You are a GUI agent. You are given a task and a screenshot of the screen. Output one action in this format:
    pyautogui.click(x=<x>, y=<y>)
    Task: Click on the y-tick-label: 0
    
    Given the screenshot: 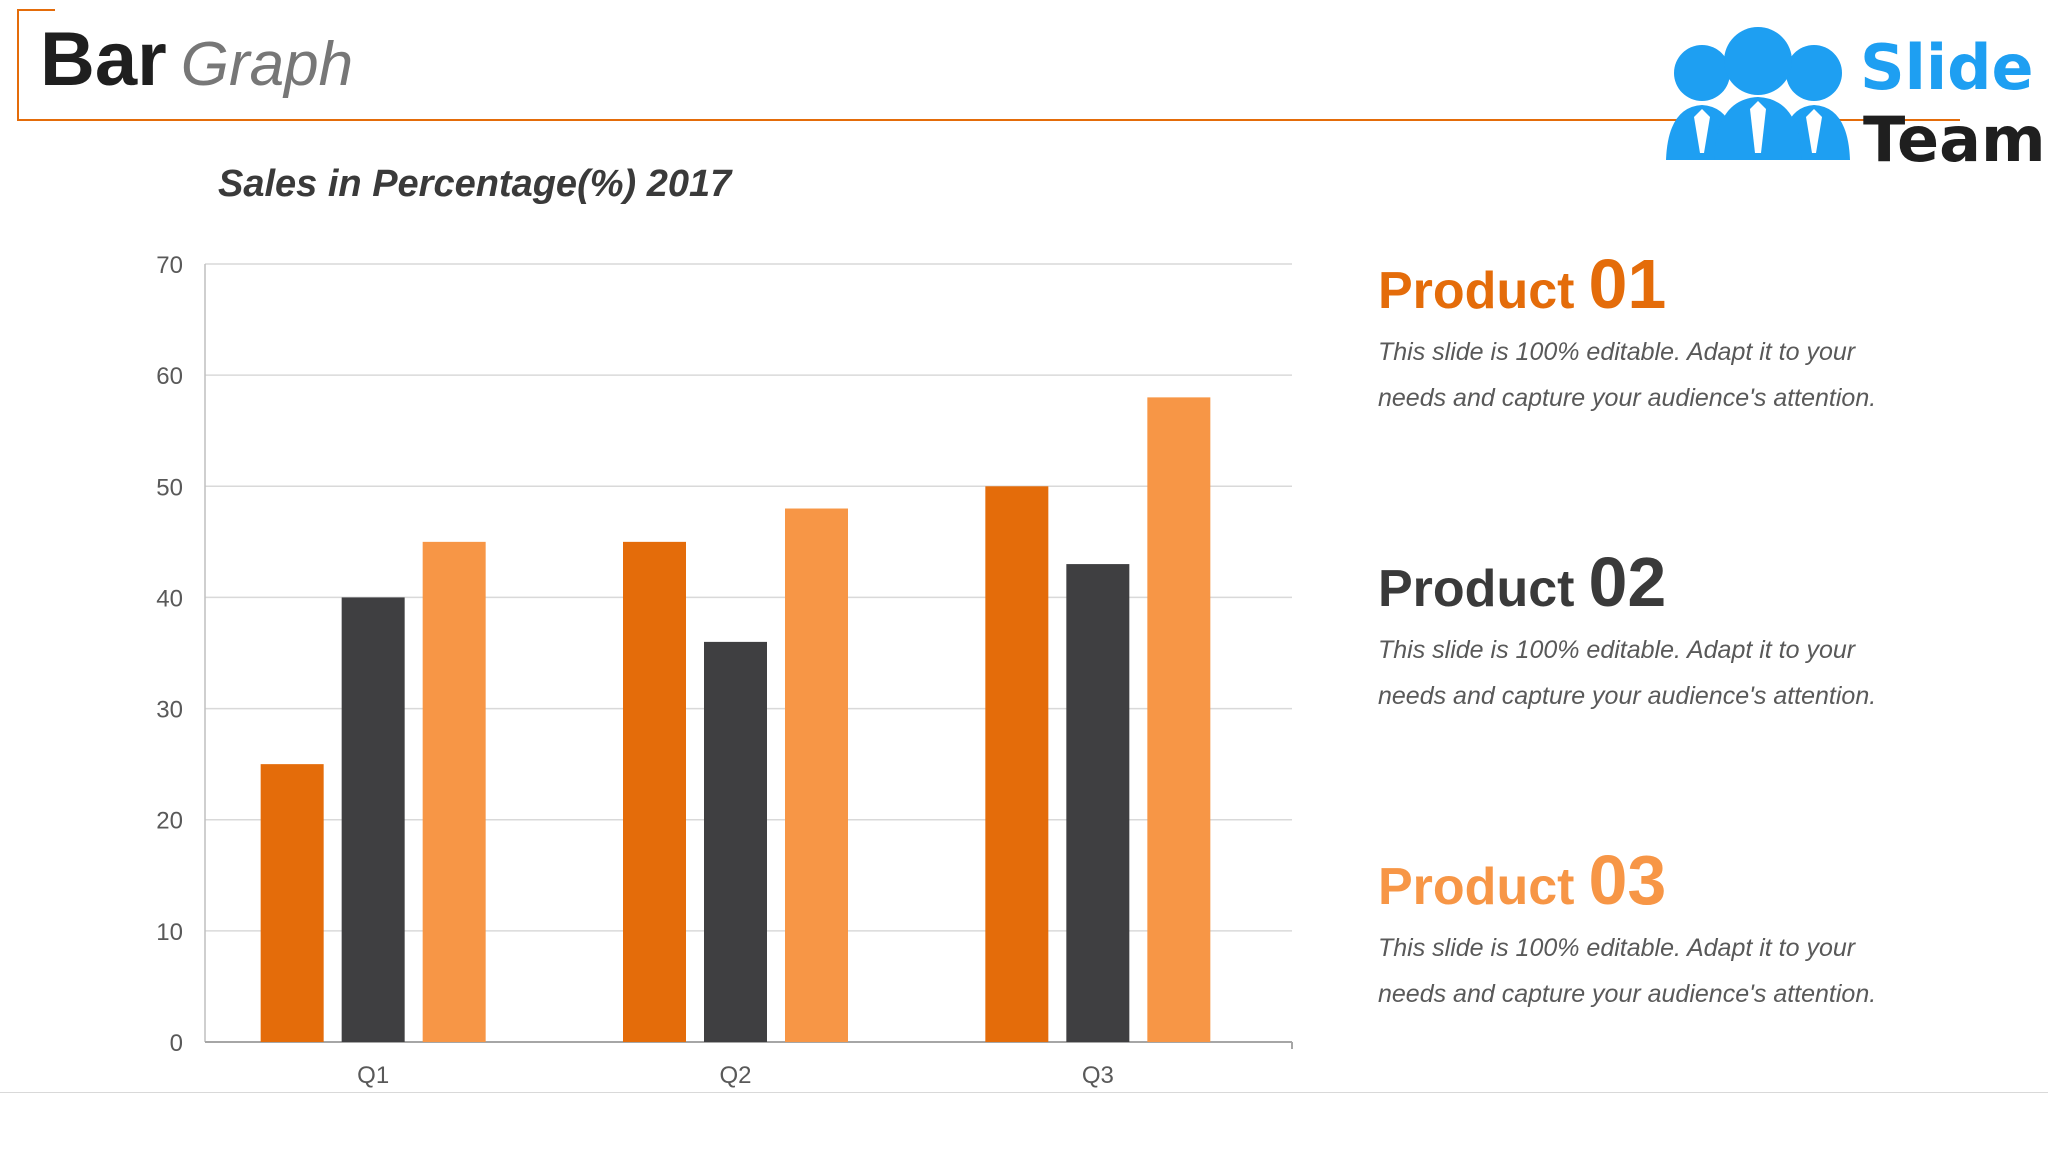 What is the action you would take?
    pyautogui.click(x=176, y=1043)
    